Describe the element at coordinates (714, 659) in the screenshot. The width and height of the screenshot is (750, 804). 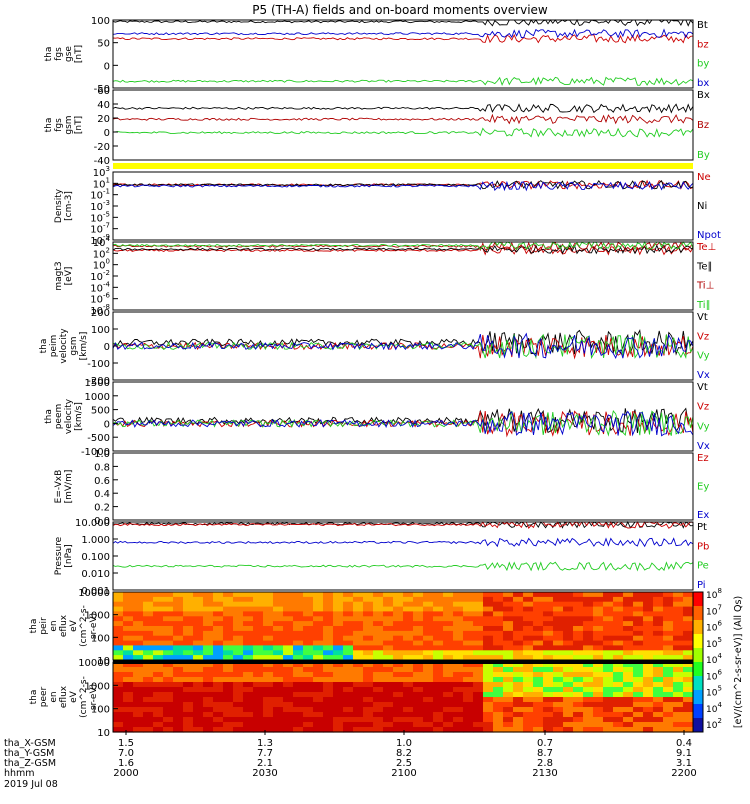
I see `colorbar-tick-label: 104` at that location.